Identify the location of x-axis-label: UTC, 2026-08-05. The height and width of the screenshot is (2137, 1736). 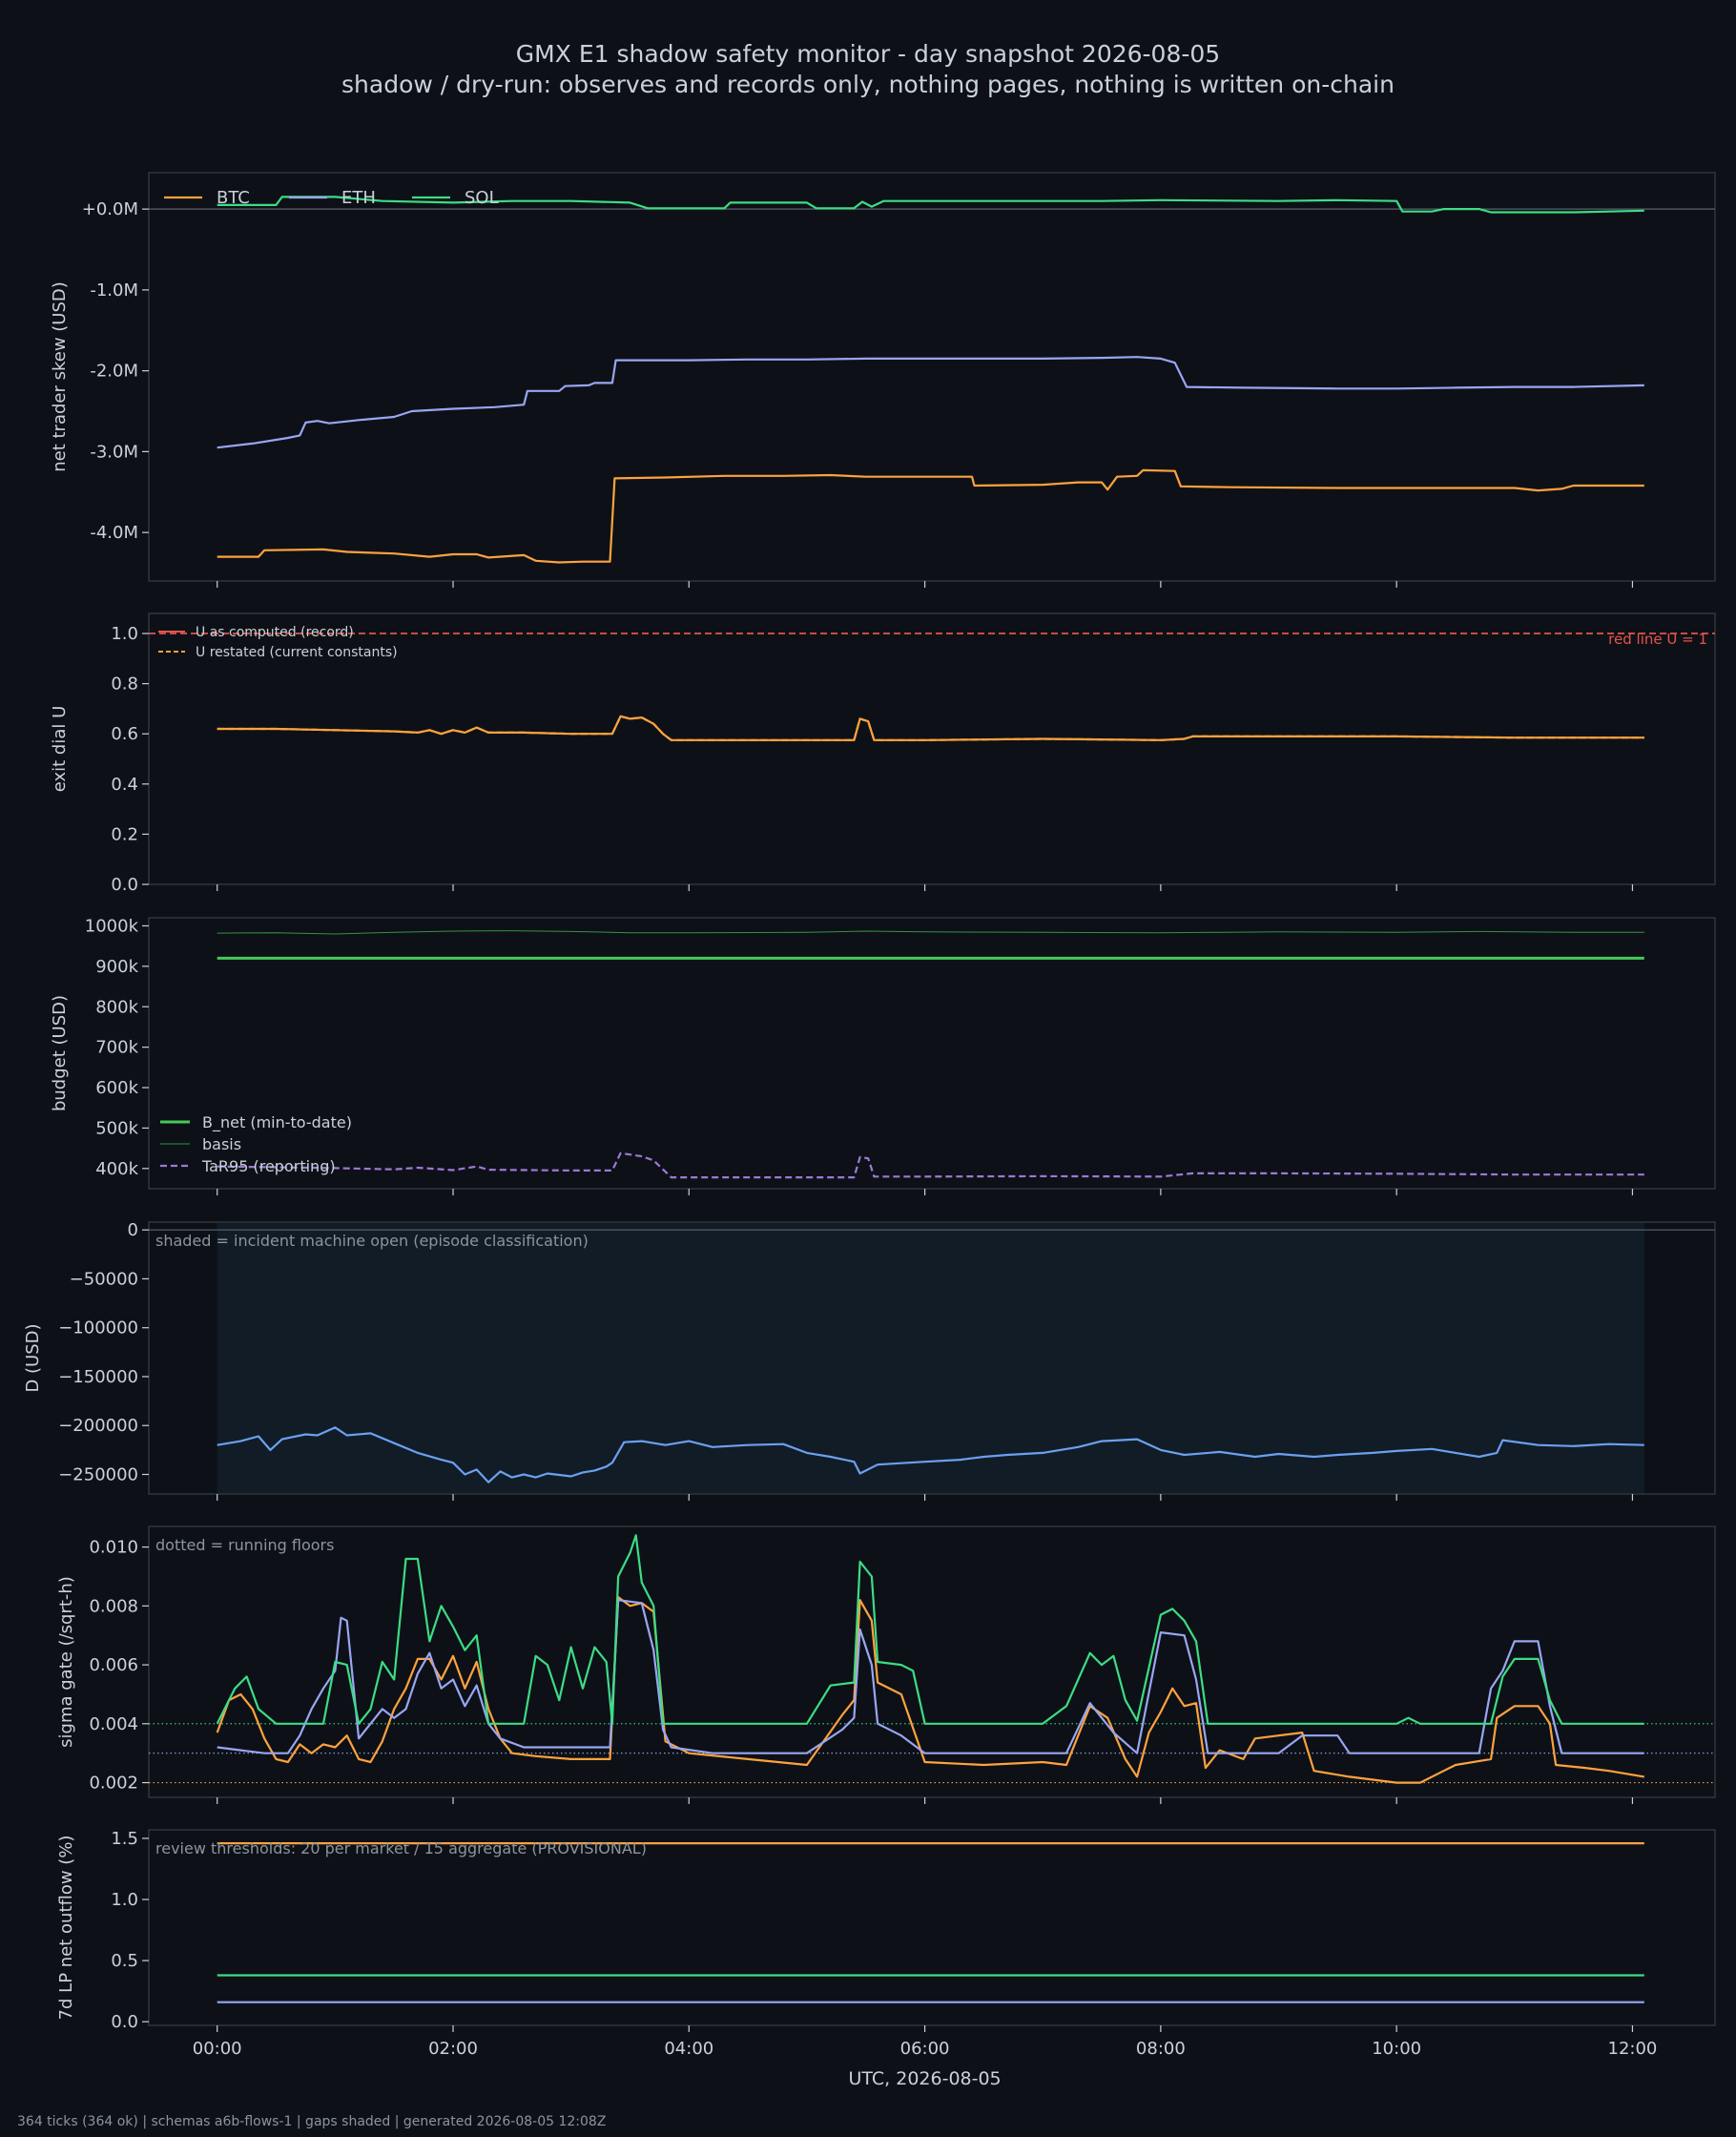
(925, 2078).